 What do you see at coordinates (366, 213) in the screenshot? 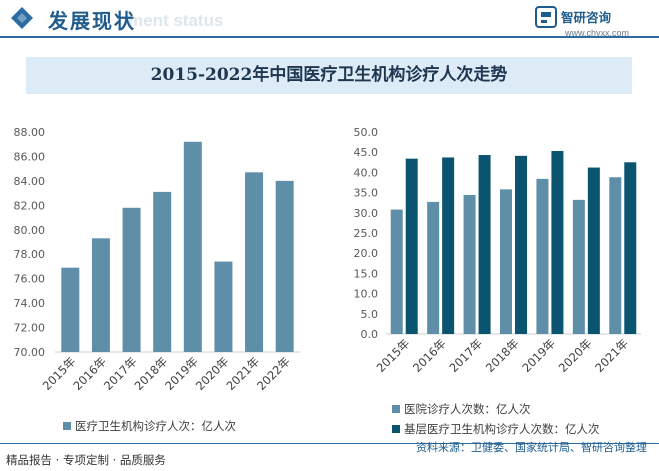
I see `y-tick-label: 30.0` at bounding box center [366, 213].